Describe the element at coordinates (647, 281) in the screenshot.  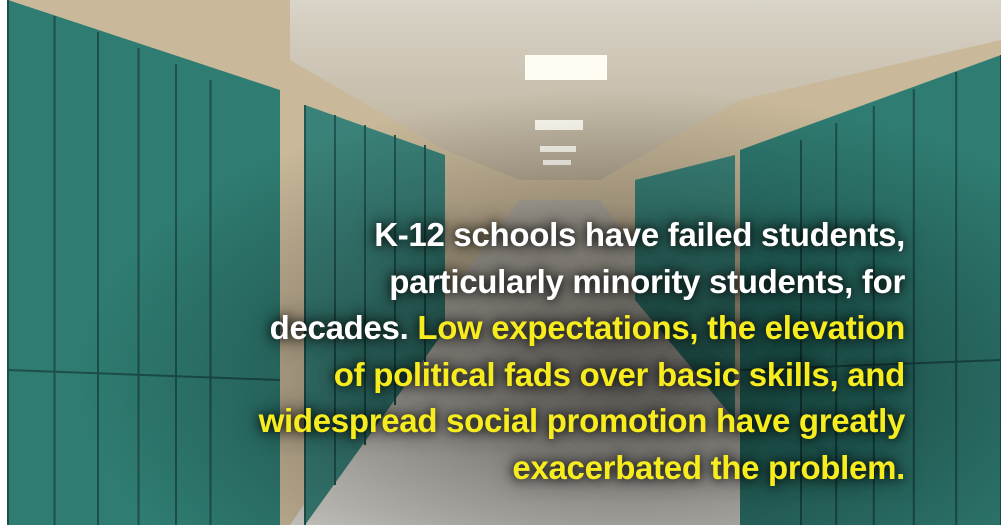
I see `caption-white: particularly minority students, for` at that location.